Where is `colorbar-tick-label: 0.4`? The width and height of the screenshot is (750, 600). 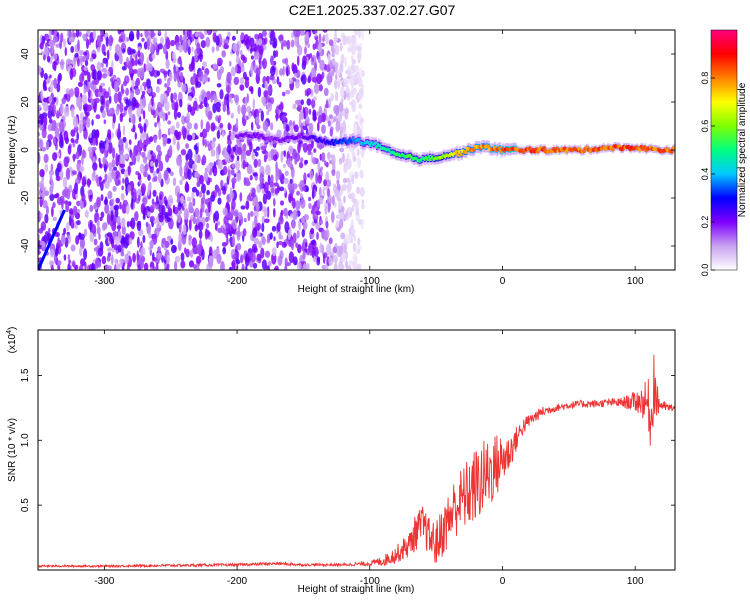 colorbar-tick-label: 0.4 is located at coordinates (705, 174).